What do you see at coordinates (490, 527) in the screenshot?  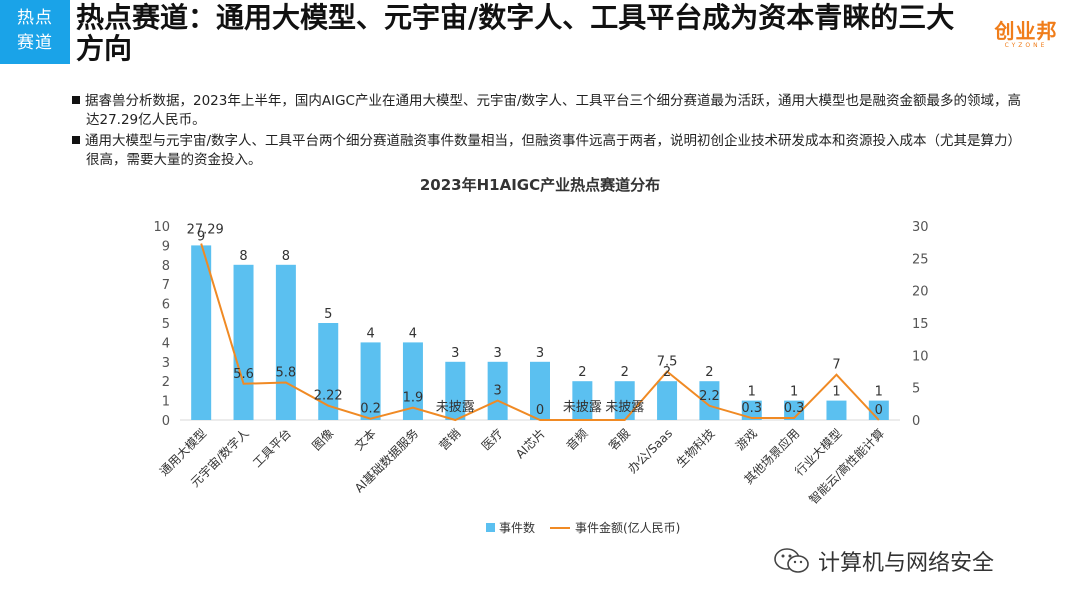 I see `legend-bar-swatch` at bounding box center [490, 527].